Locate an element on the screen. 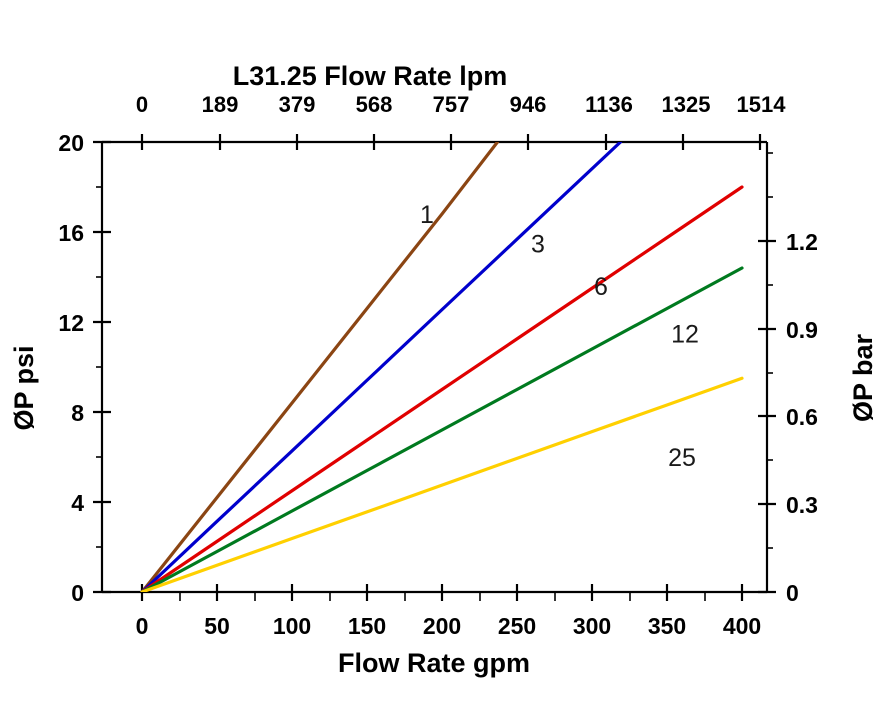  left-axis-title: ØP psi is located at coordinates (24, 387).